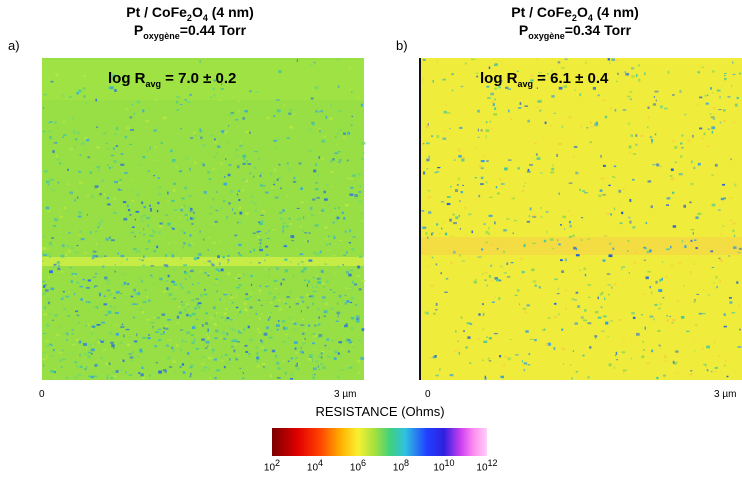 This screenshot has height=498, width=742. I want to click on title-part: Pt / CoFe, so click(156, 12).